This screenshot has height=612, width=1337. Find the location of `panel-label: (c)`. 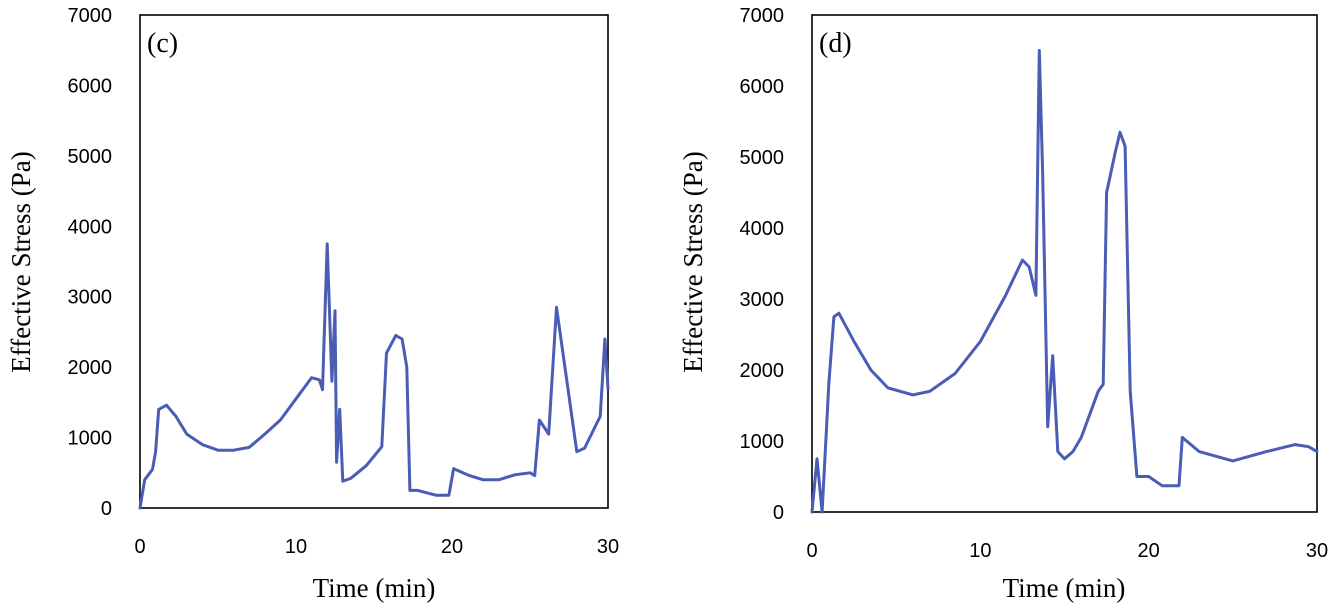

panel-label: (c) is located at coordinates (162, 43).